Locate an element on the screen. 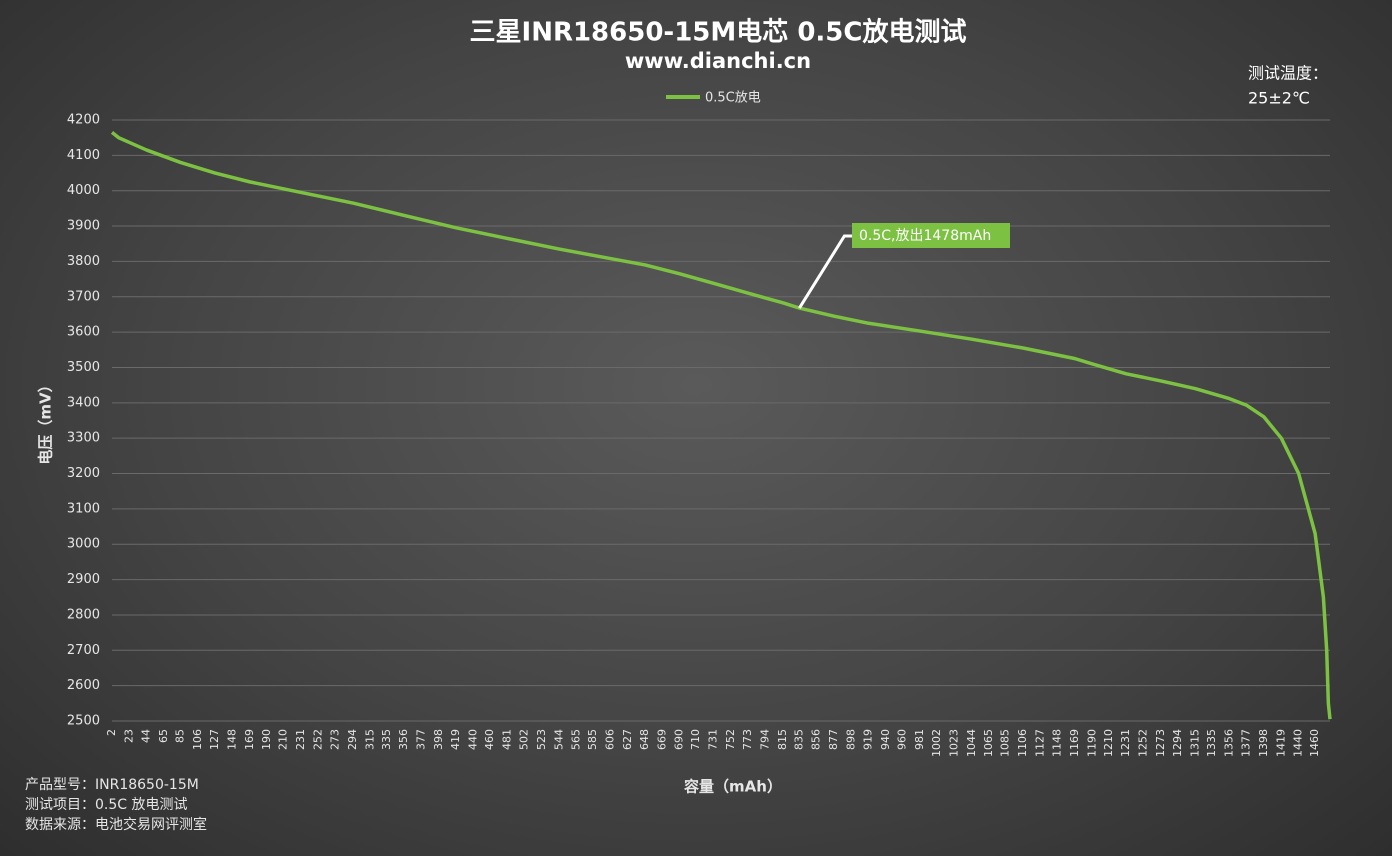 The width and height of the screenshot is (1392, 856). x-tick-label: 335 is located at coordinates (386, 739).